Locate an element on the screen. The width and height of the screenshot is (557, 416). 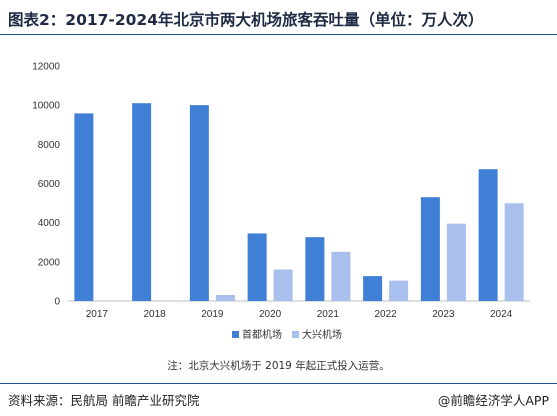
y-tick-label: 6000 is located at coordinates (49, 184).